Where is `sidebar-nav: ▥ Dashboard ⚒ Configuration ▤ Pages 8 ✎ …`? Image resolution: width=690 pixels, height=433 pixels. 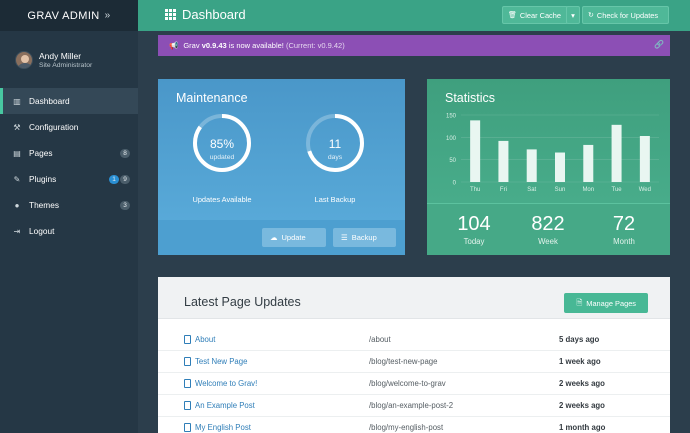 sidebar-nav: ▥ Dashboard ⚒ Configuration ▤ Pages 8 ✎ … is located at coordinates (69, 166).